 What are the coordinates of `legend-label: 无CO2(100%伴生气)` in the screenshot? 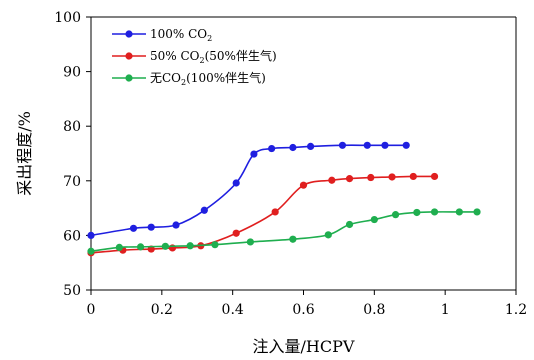 It's located at (208, 78).